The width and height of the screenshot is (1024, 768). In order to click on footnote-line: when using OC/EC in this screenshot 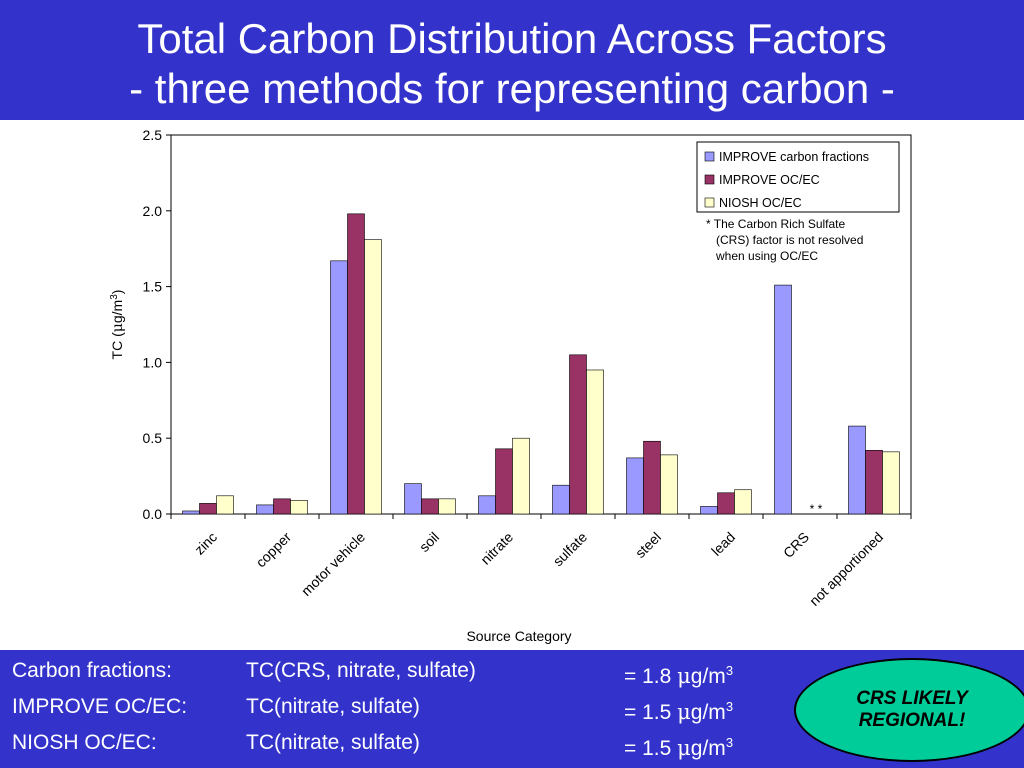, I will do `click(766, 256)`.